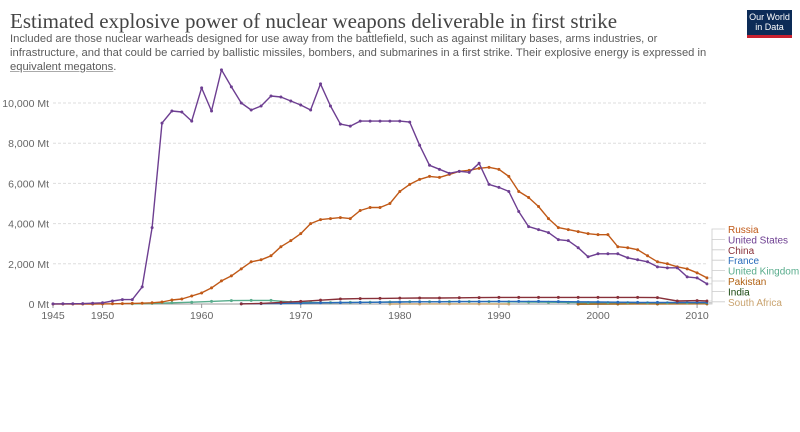  Describe the element at coordinates (741, 251) in the screenshot. I see `legend-label-china: China` at that location.